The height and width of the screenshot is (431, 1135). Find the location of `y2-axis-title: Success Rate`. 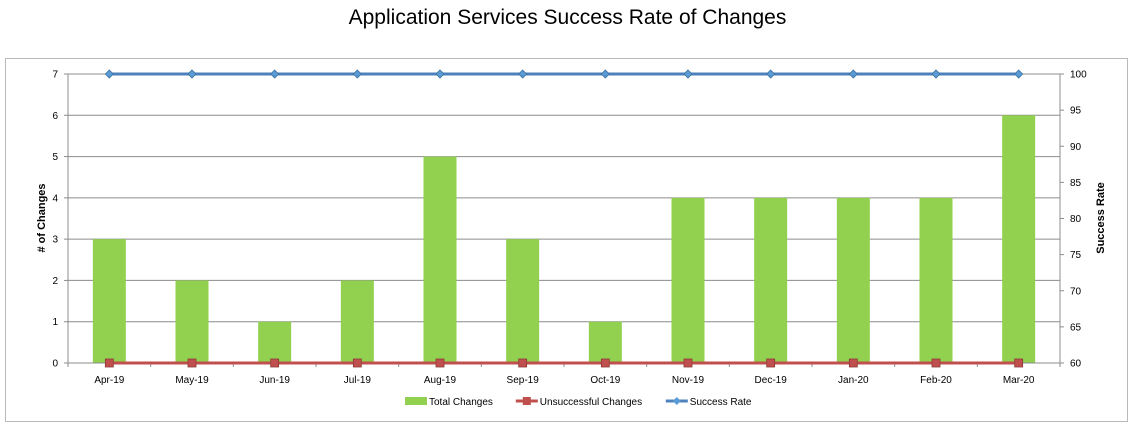

y2-axis-title: Success Rate is located at coordinates (1101, 218).